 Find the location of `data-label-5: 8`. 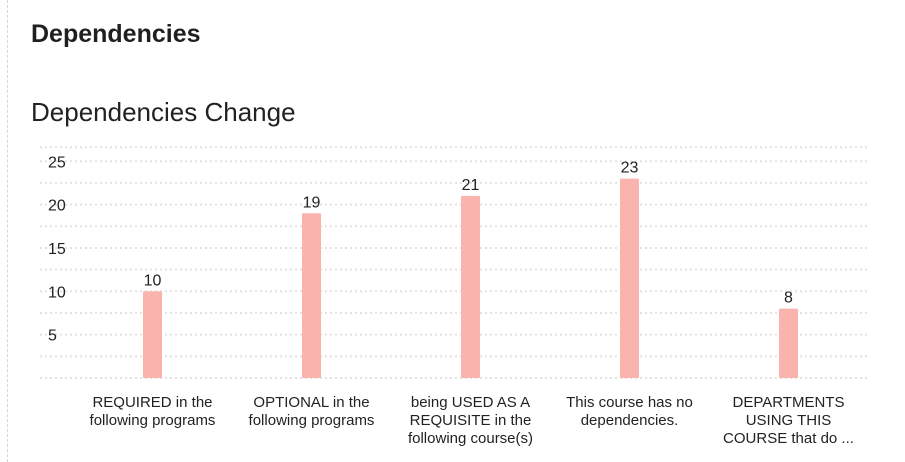

data-label-5: 8 is located at coordinates (788, 298).